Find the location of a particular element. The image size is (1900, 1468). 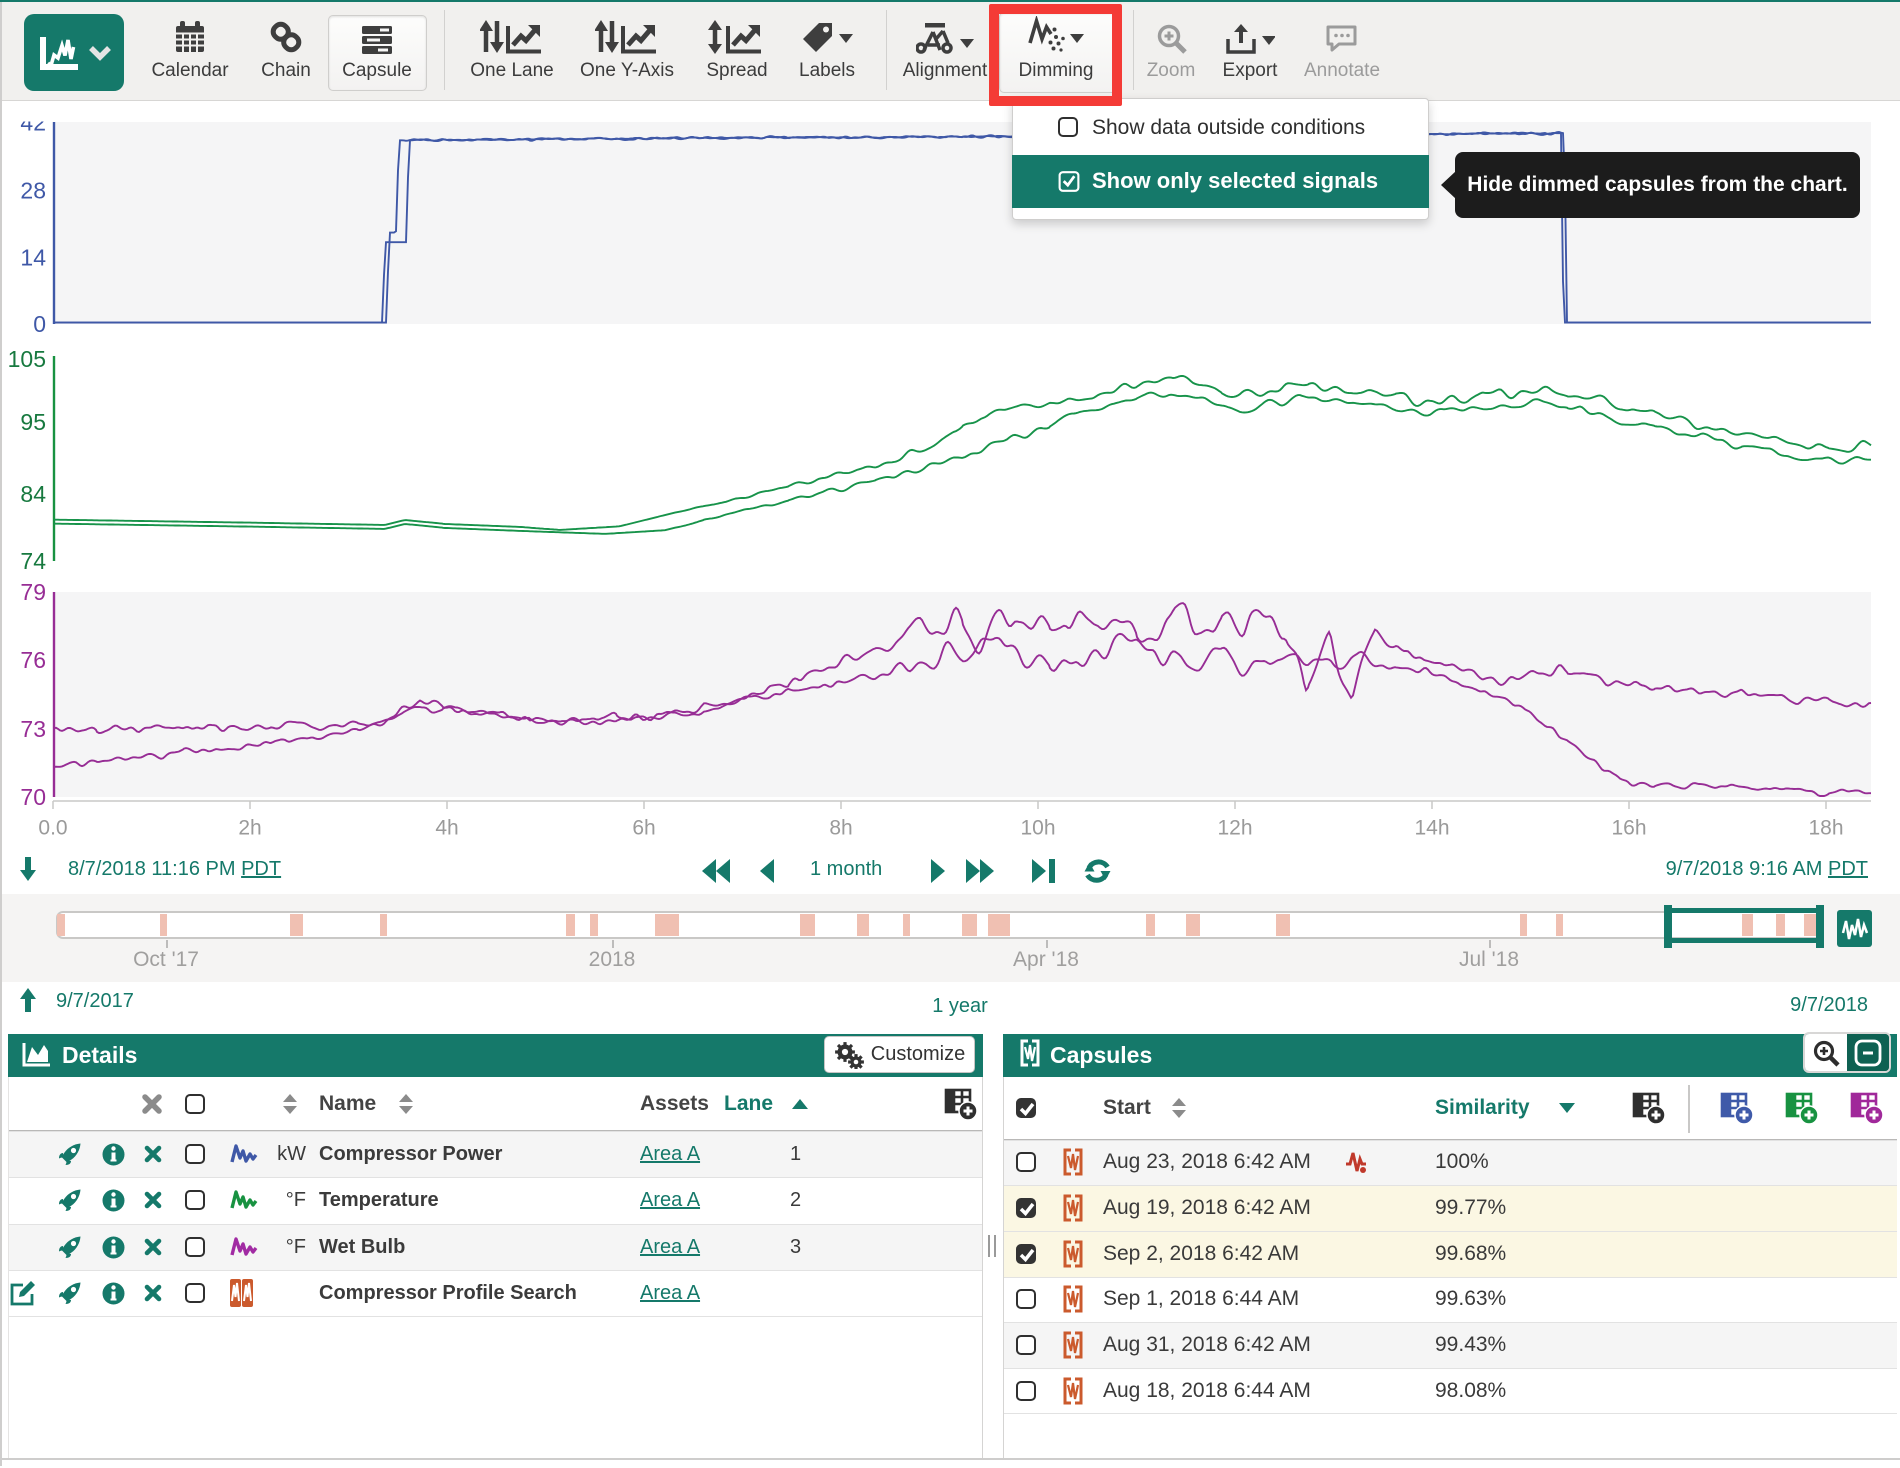

svg-text: 6h is located at coordinates (643, 828).